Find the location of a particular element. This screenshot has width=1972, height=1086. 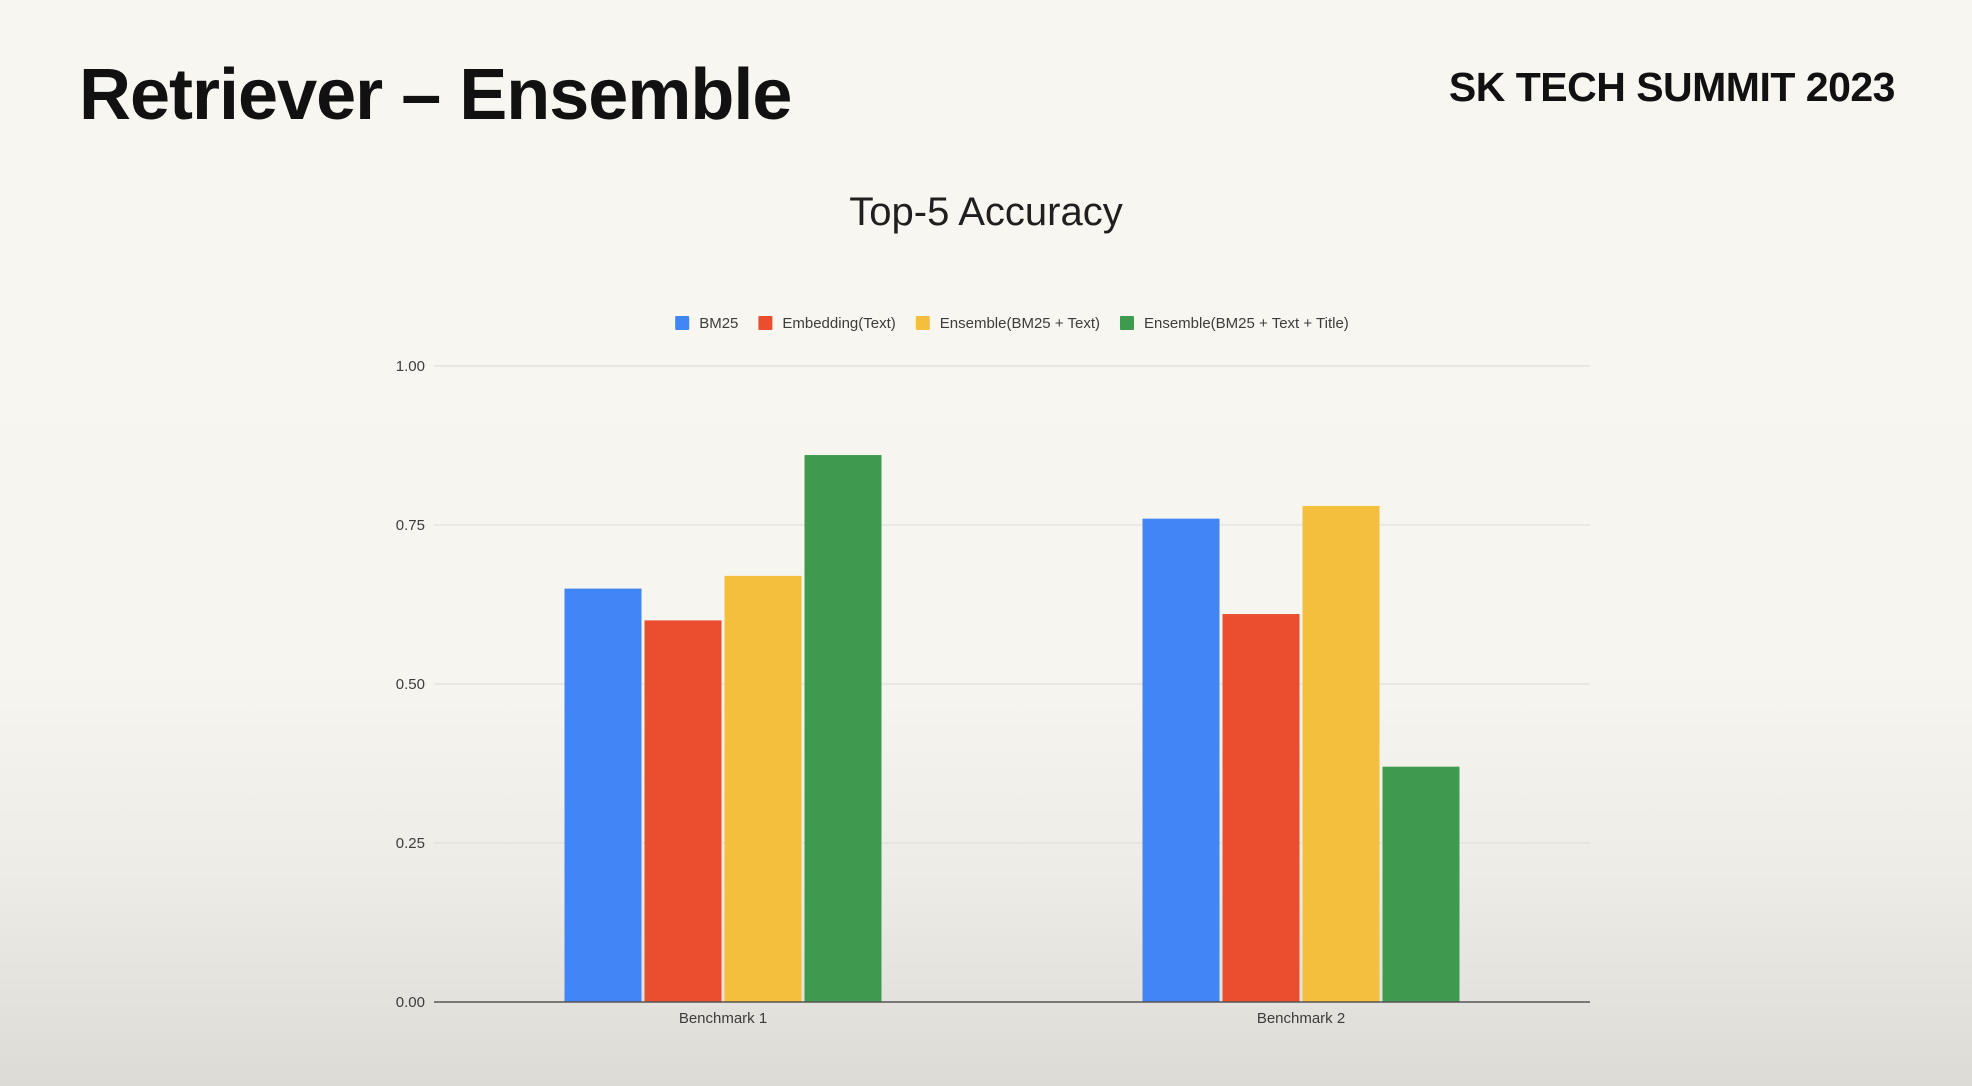

y-tick-label: 0.25 is located at coordinates (410, 843).